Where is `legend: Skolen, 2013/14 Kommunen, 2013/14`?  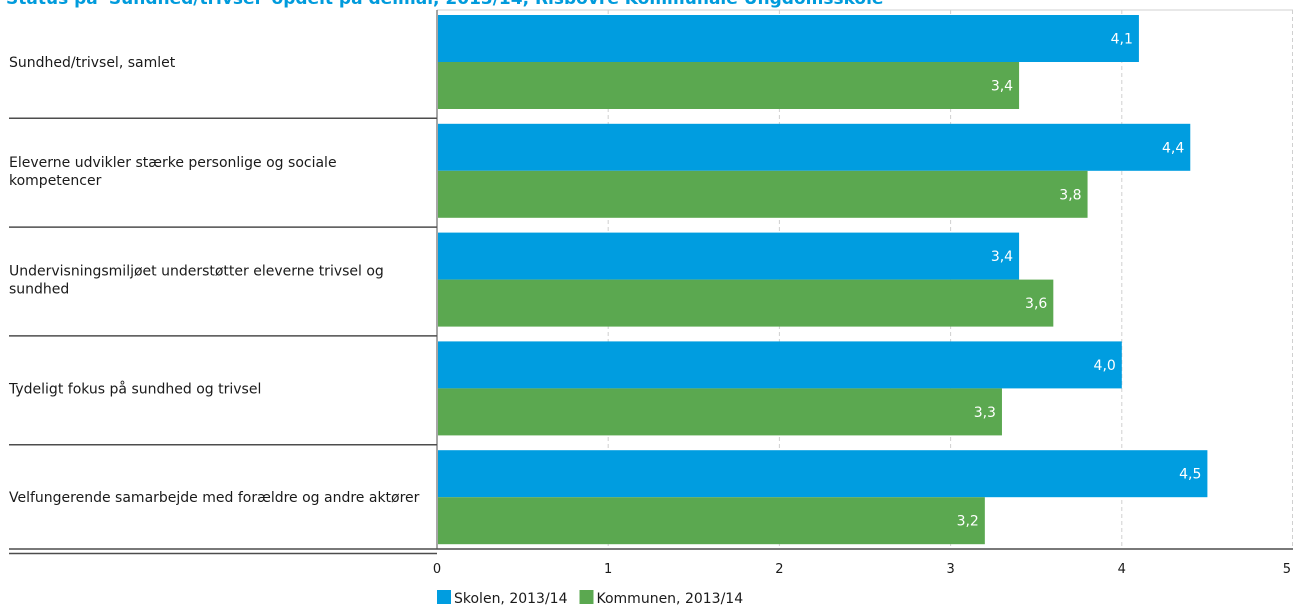 legend: Skolen, 2013/14 Kommunen, 2013/14 is located at coordinates (590, 598).